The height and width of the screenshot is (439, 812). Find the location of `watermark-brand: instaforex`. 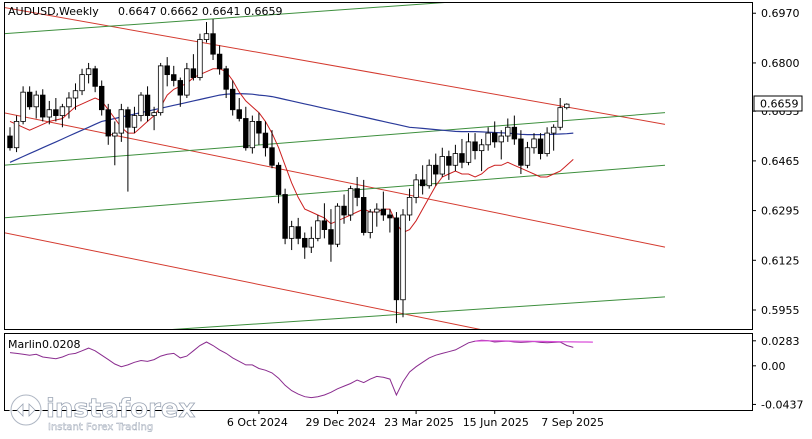

watermark-brand: instaforex is located at coordinates (121, 409).